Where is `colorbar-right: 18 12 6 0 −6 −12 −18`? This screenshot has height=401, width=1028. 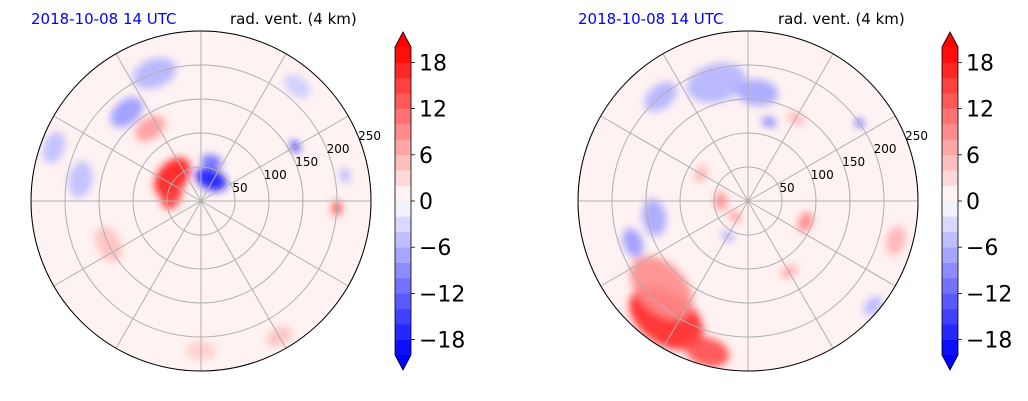
colorbar-right: 18 12 6 0 −6 −12 −18 is located at coordinates (976, 201).